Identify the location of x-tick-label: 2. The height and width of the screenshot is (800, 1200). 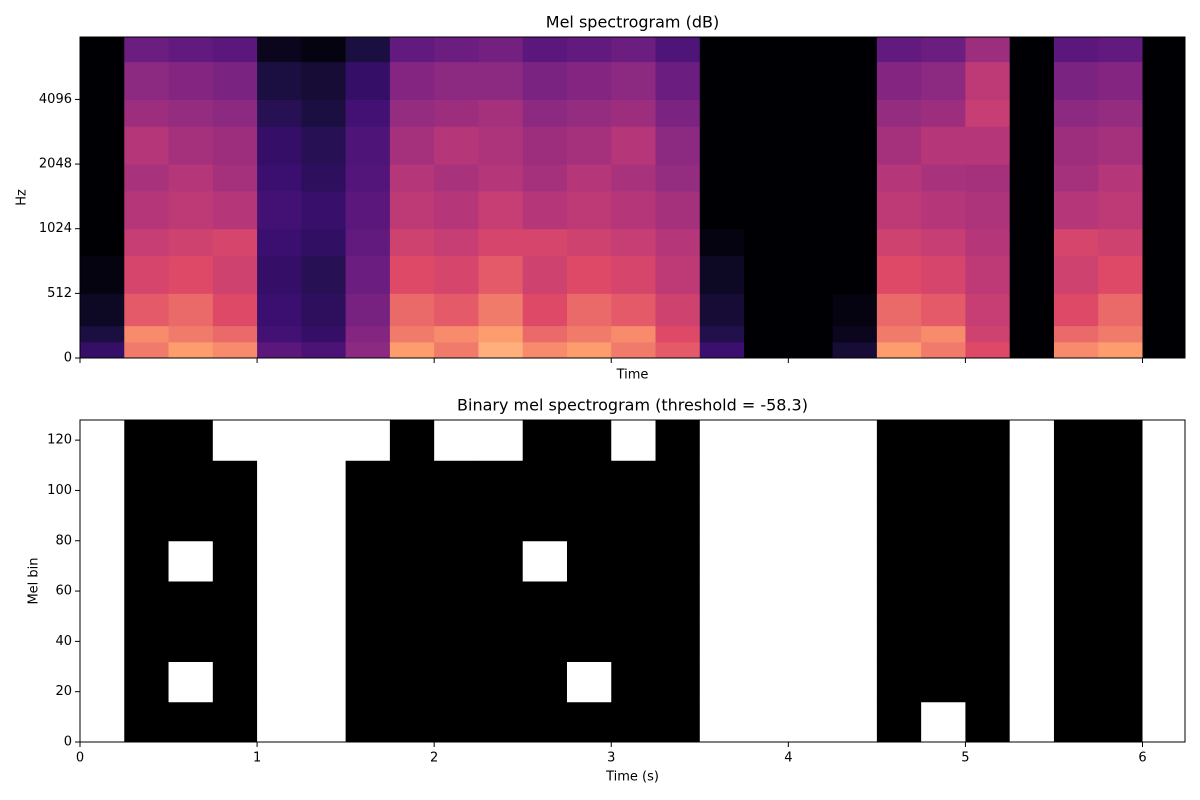
(434, 758).